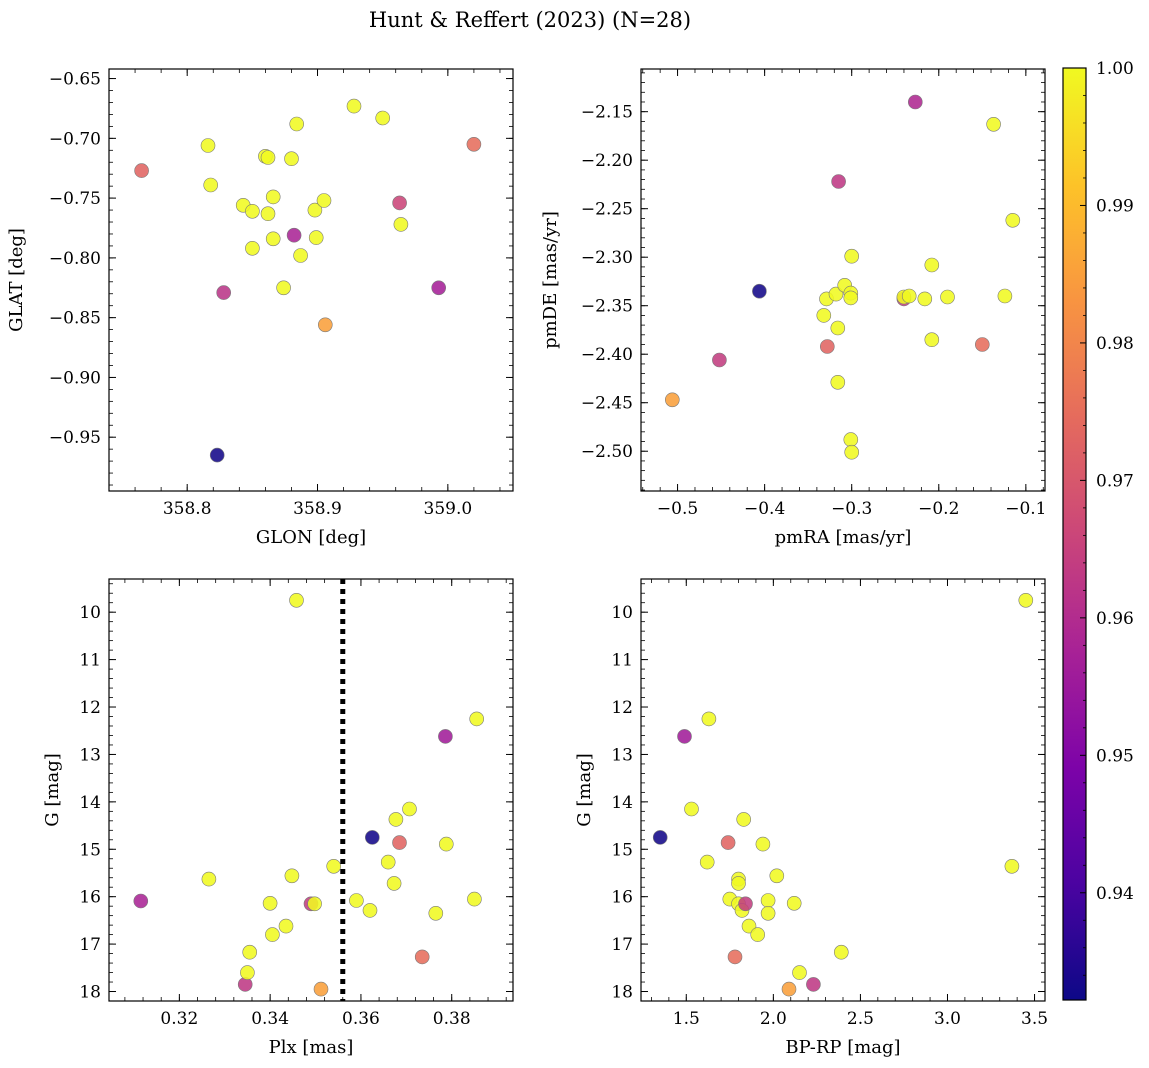  What do you see at coordinates (1115, 756) in the screenshot?
I see `colorbar-tick-label: 0.95` at bounding box center [1115, 756].